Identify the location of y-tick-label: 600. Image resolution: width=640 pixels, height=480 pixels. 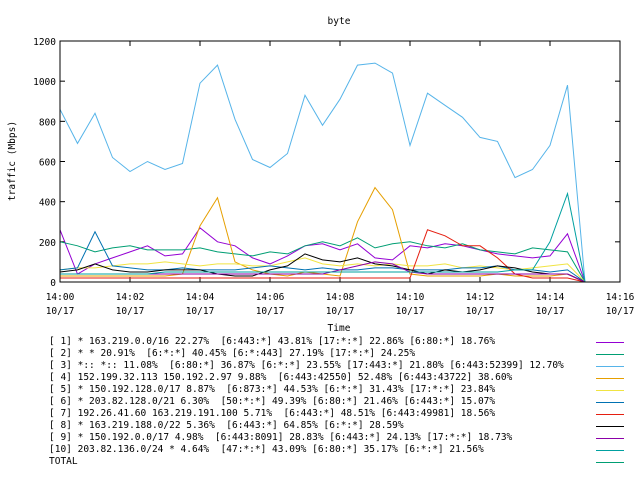
(47, 163).